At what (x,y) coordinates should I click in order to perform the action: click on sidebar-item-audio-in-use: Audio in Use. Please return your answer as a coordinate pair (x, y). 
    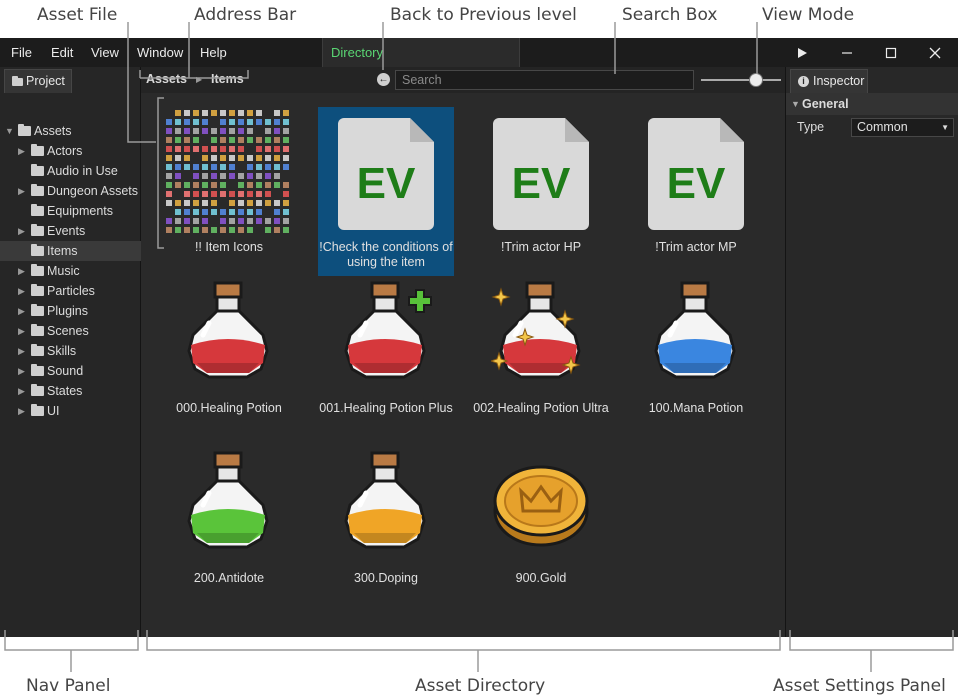
    Looking at the image, I should click on (70, 171).